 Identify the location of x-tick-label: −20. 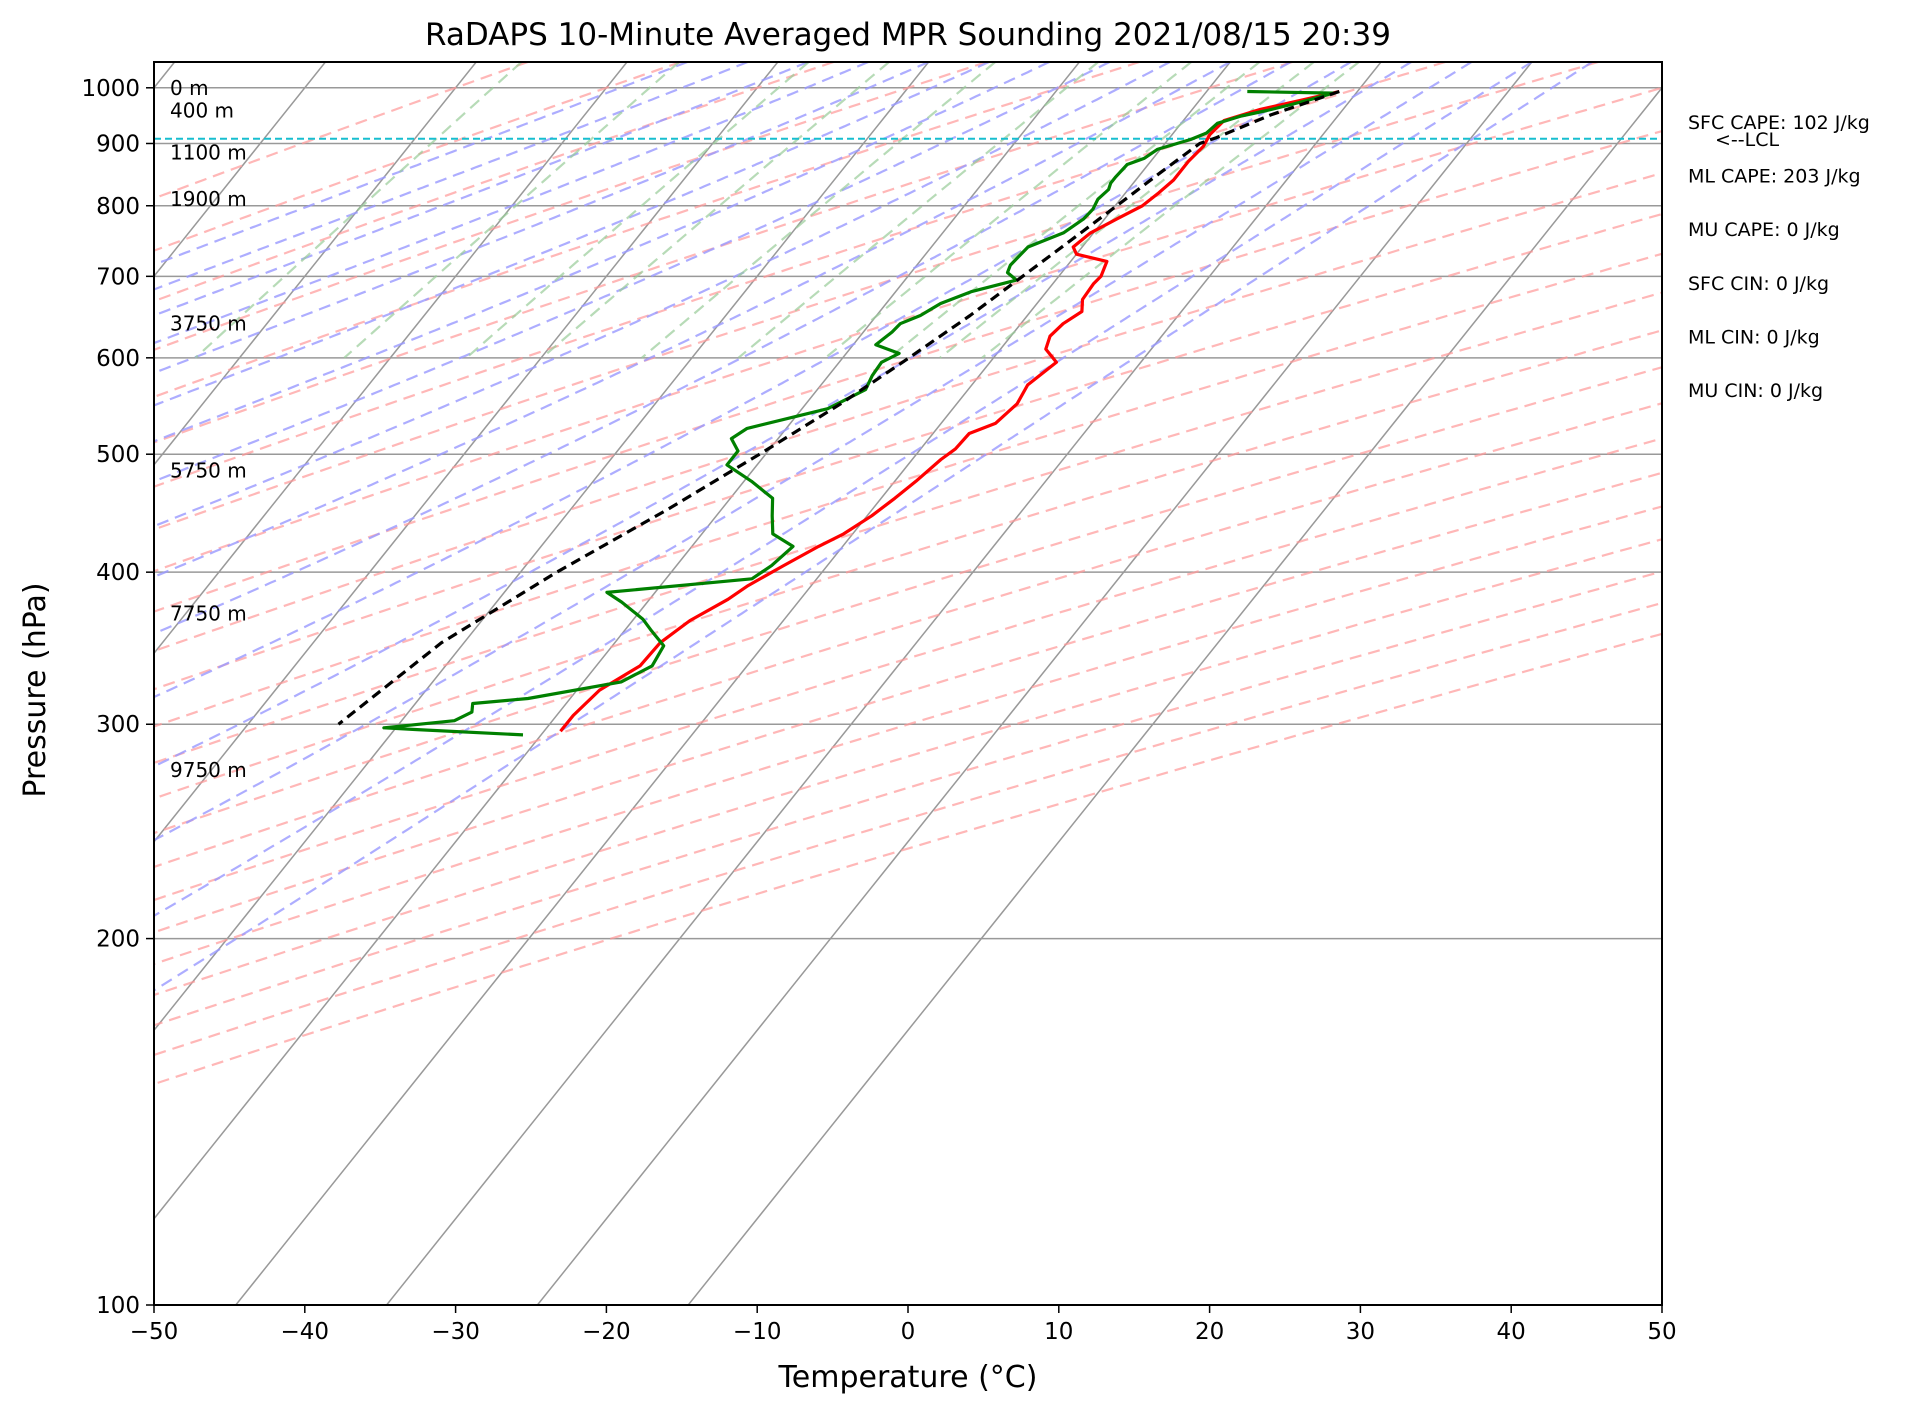
(606, 1332).